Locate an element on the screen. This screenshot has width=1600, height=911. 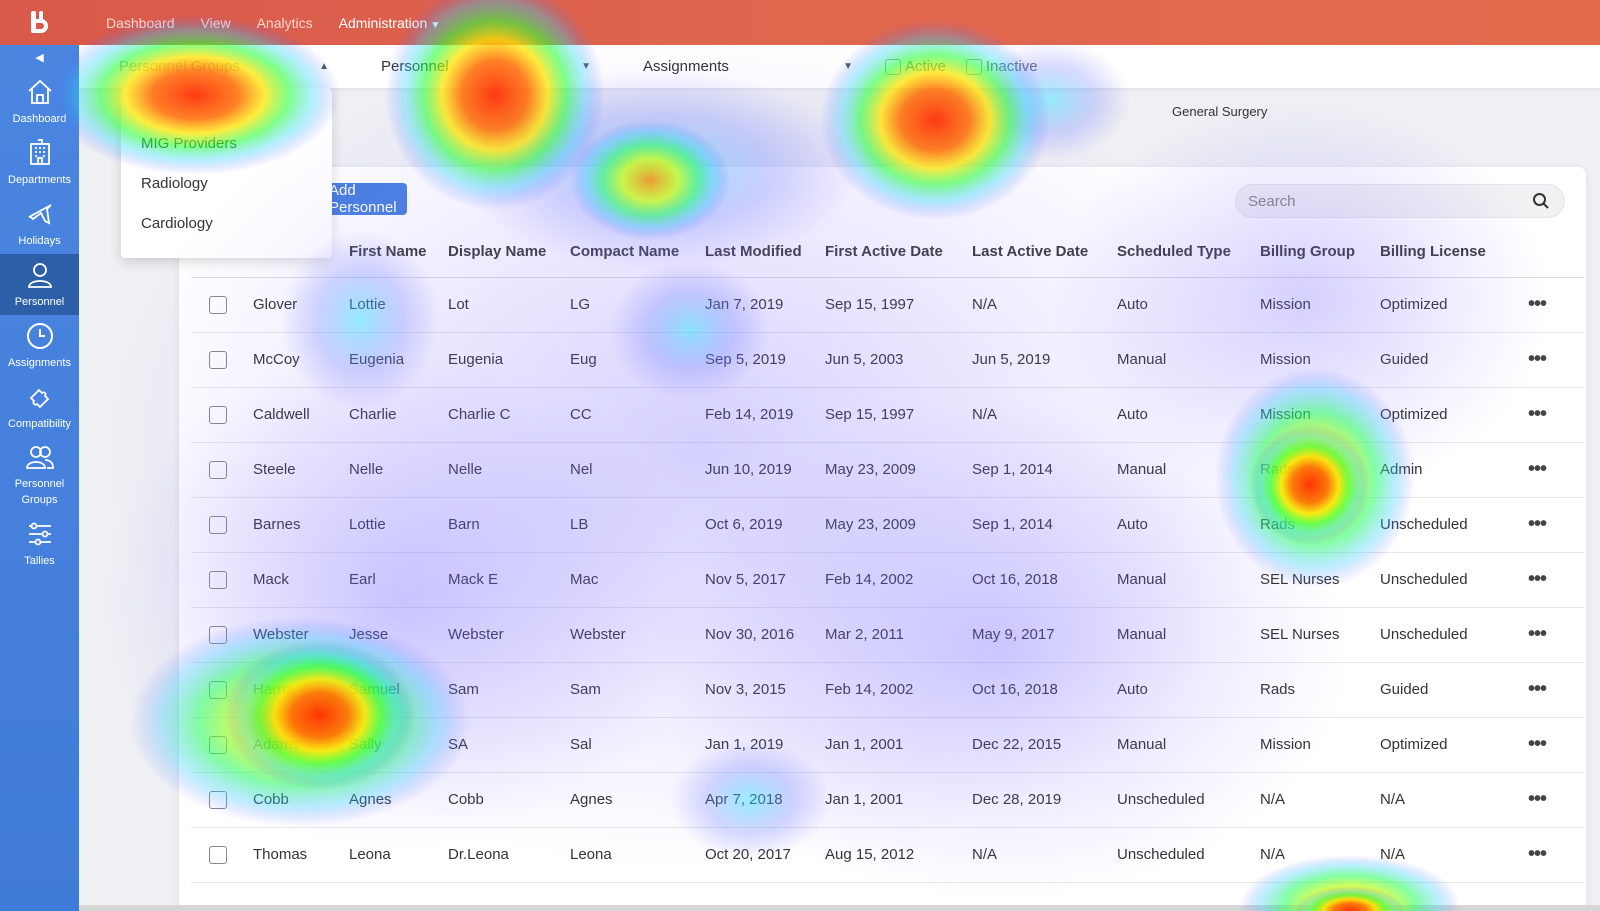
column-header: Scheduled Type is located at coordinates (1188, 252).